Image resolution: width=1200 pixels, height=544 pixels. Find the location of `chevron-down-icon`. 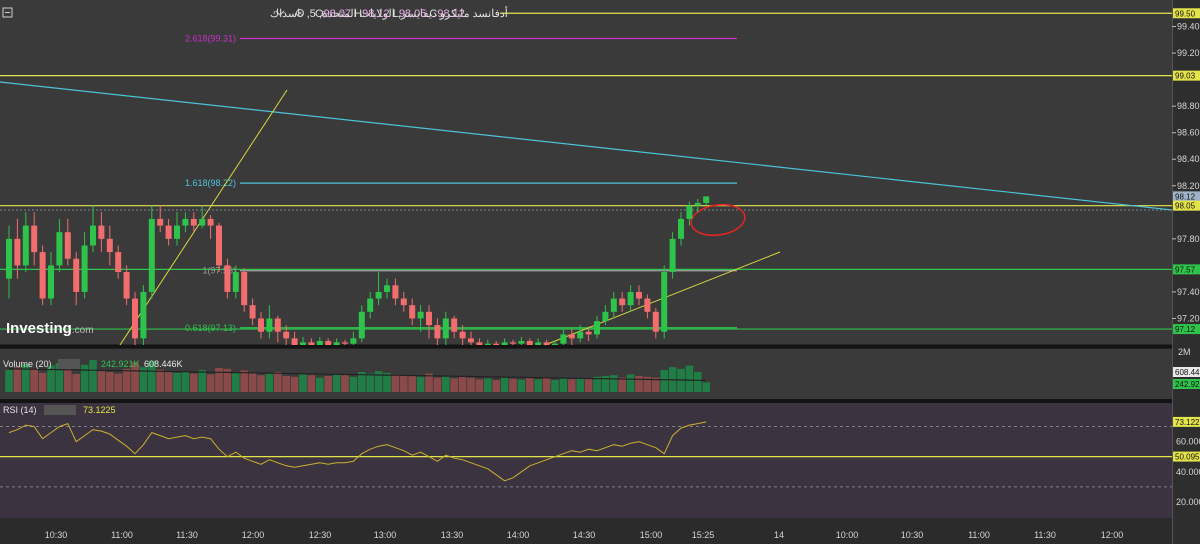

chevron-down-icon is located at coordinates (280, 13).